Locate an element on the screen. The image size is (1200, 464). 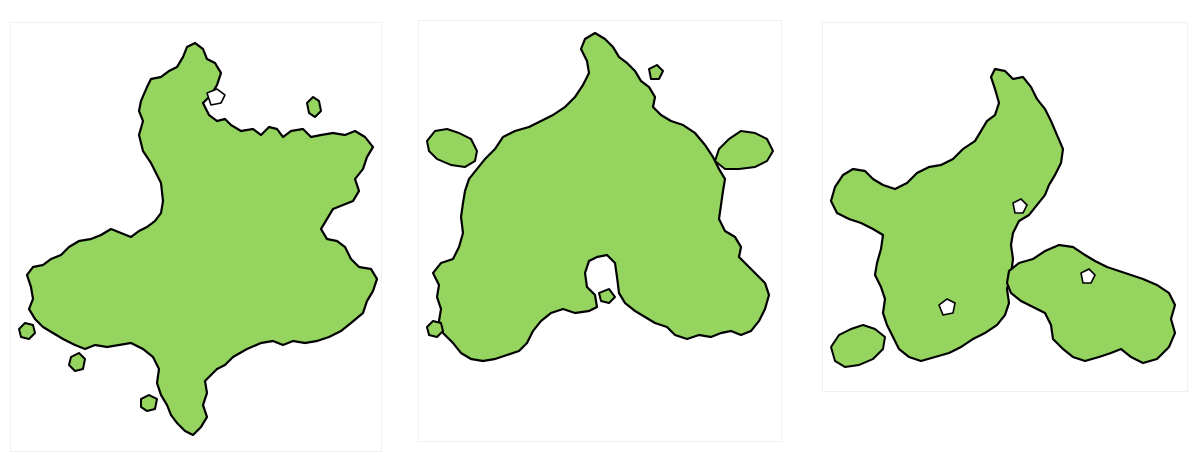
fractal-shape-right is located at coordinates (947, 215).